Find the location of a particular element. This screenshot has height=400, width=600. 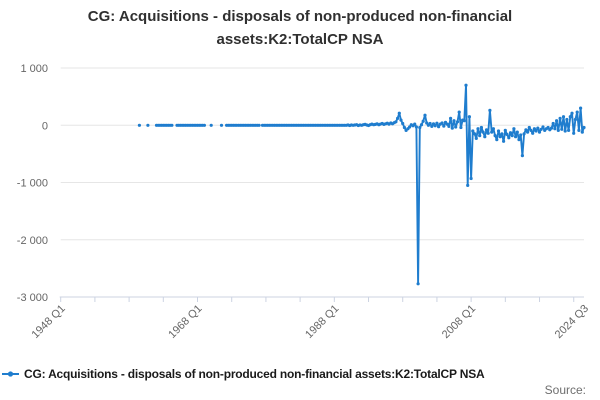

y-tick-label: 0 is located at coordinates (45, 126).